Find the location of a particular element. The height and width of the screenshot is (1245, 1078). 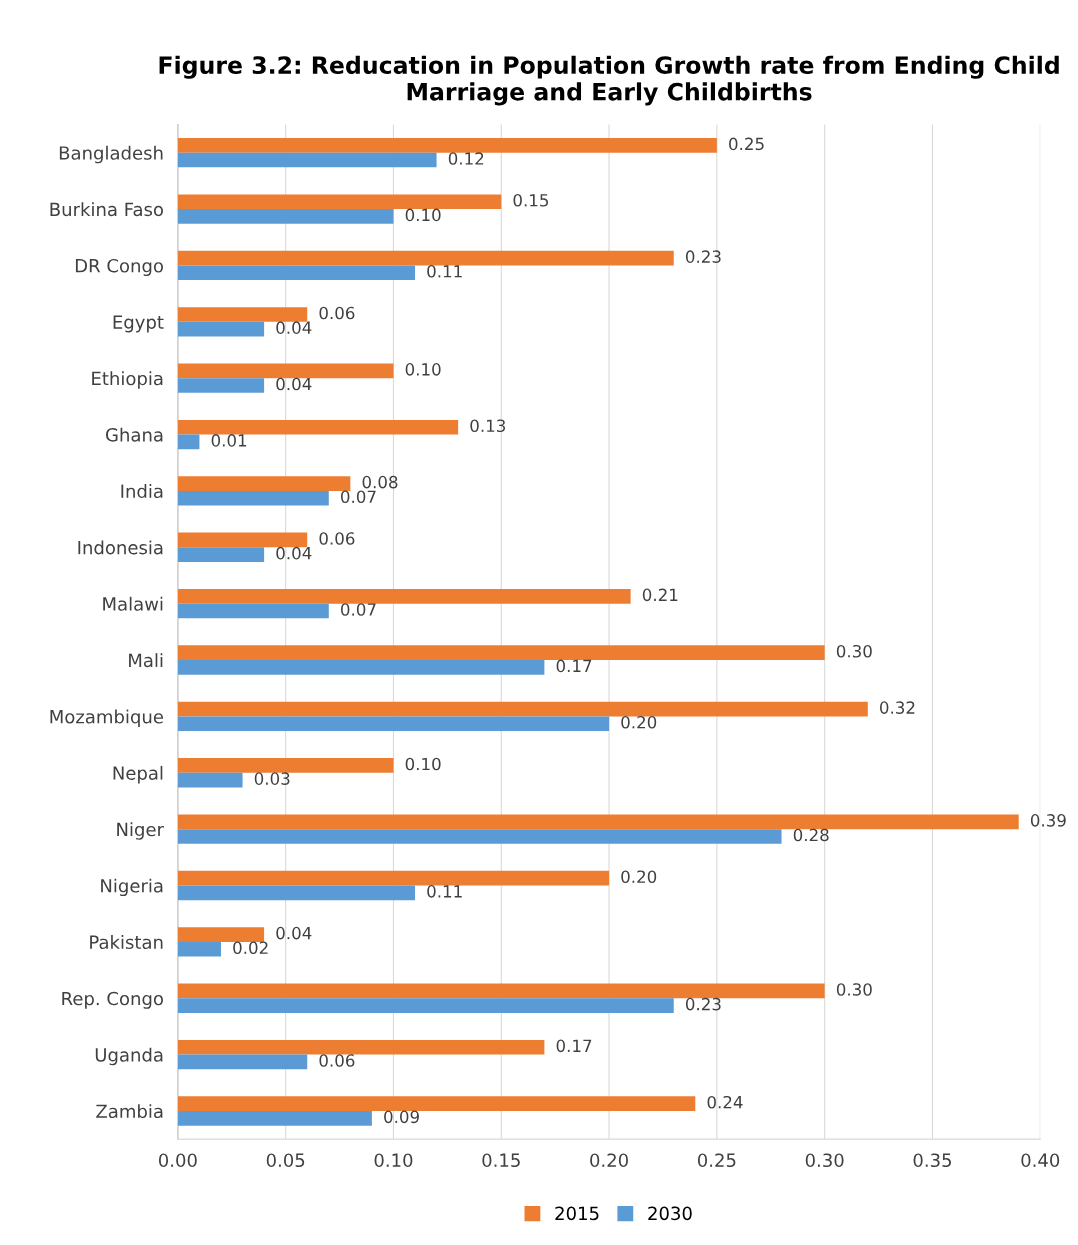

y-tick-label: Pakistan is located at coordinates (126, 942).